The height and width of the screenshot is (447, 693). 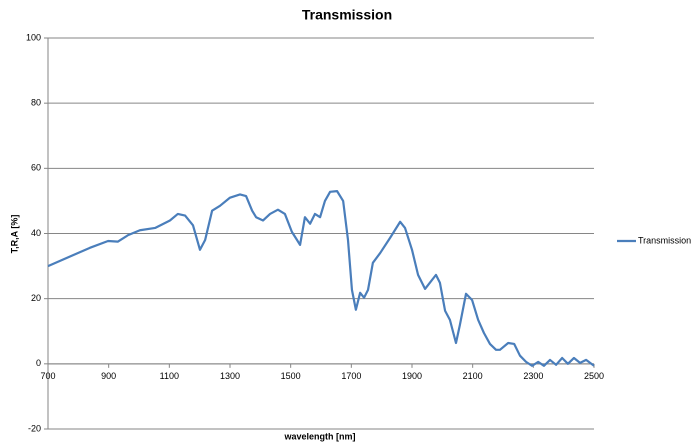 I want to click on x-tick-label: 1500, so click(x=291, y=376).